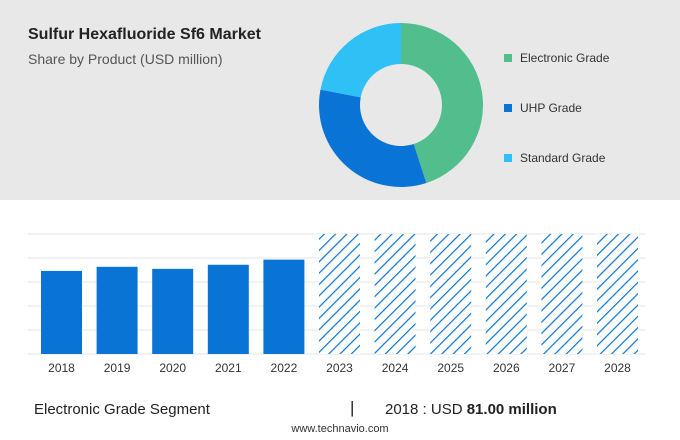  I want to click on bar-2021, so click(228, 309).